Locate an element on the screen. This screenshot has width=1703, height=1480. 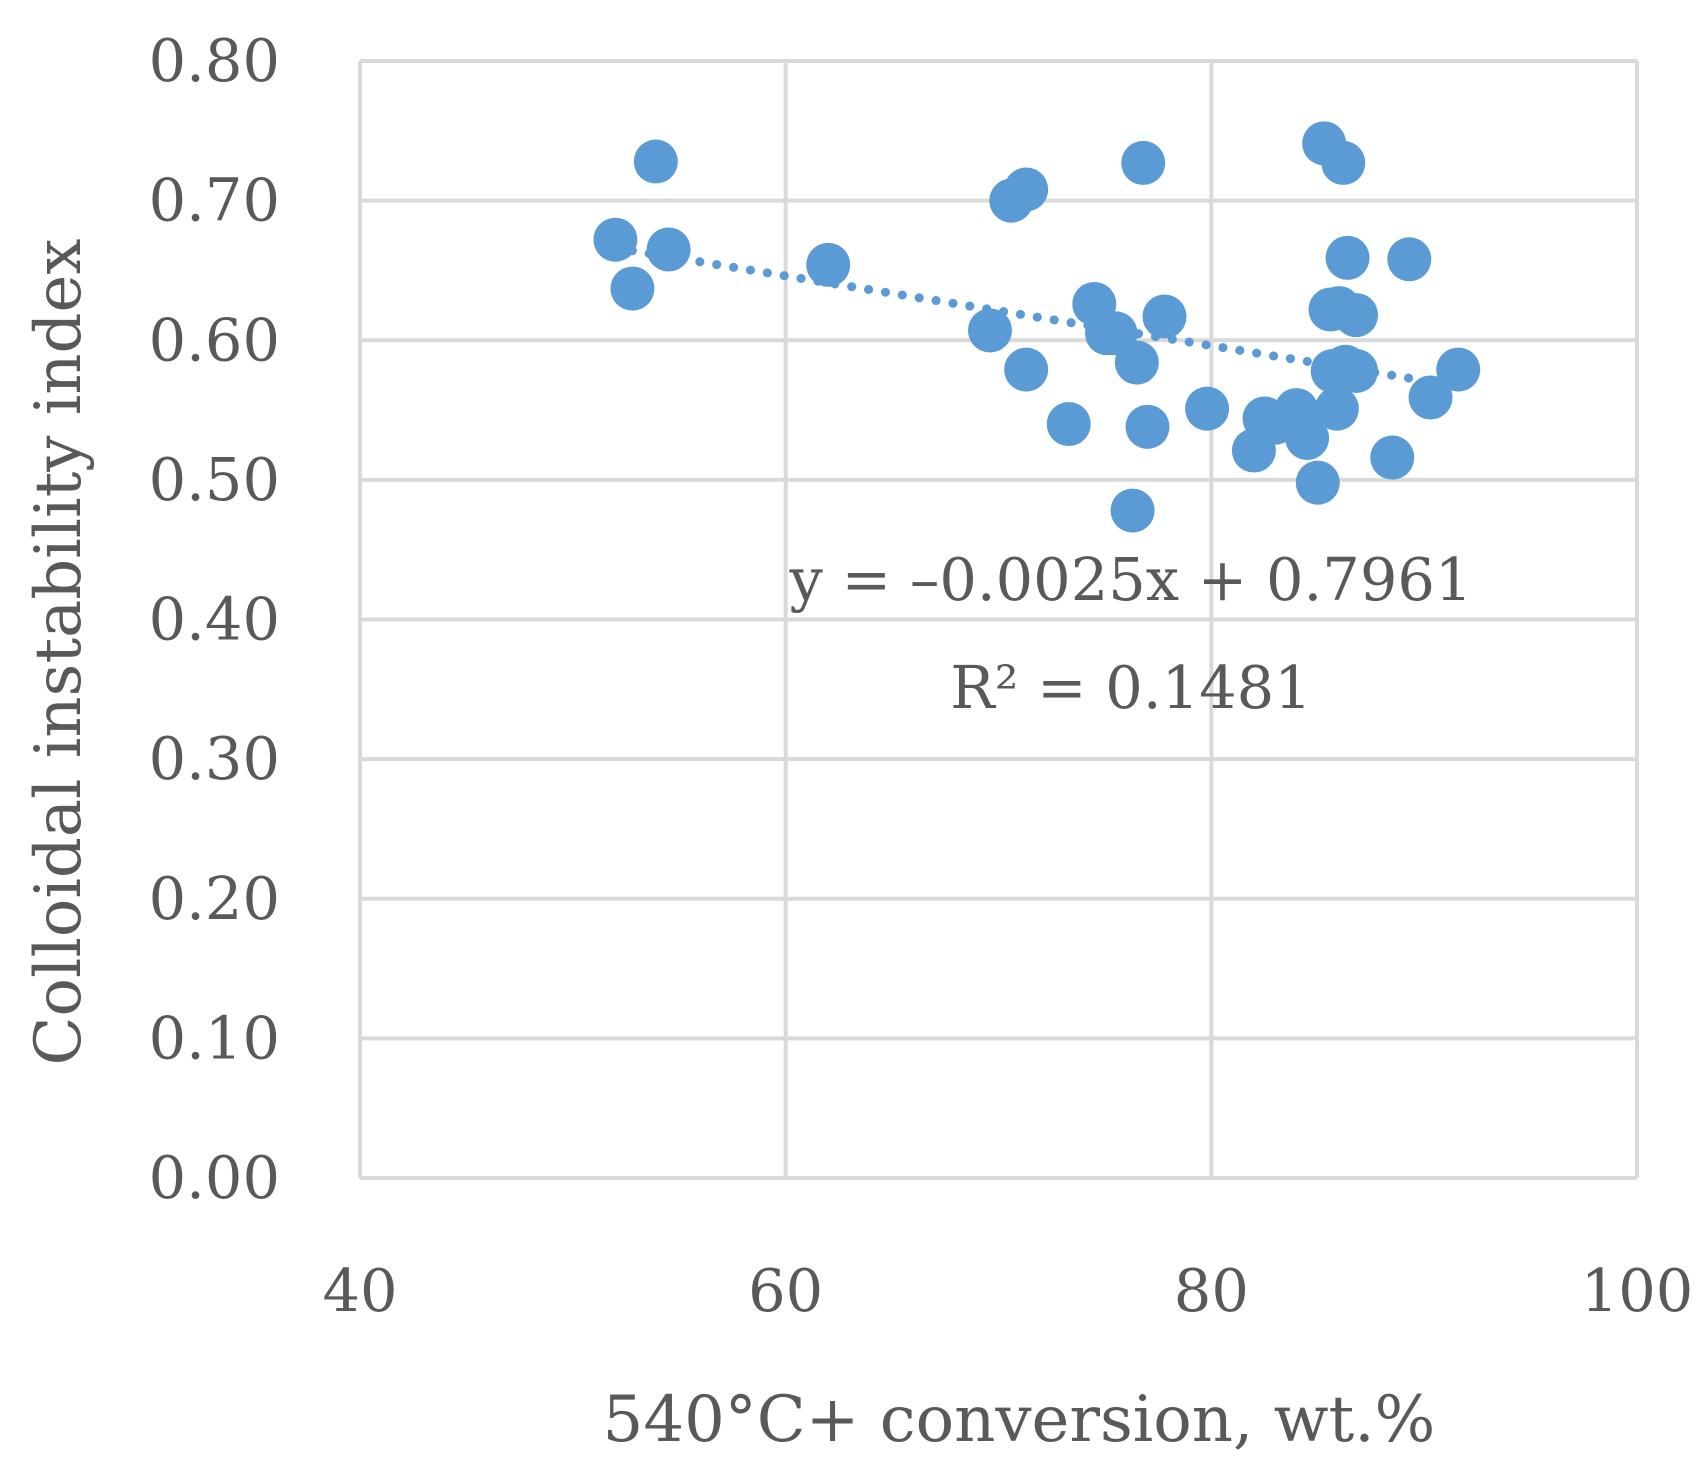
y-tick-label: 0.00 is located at coordinates (214, 1177).